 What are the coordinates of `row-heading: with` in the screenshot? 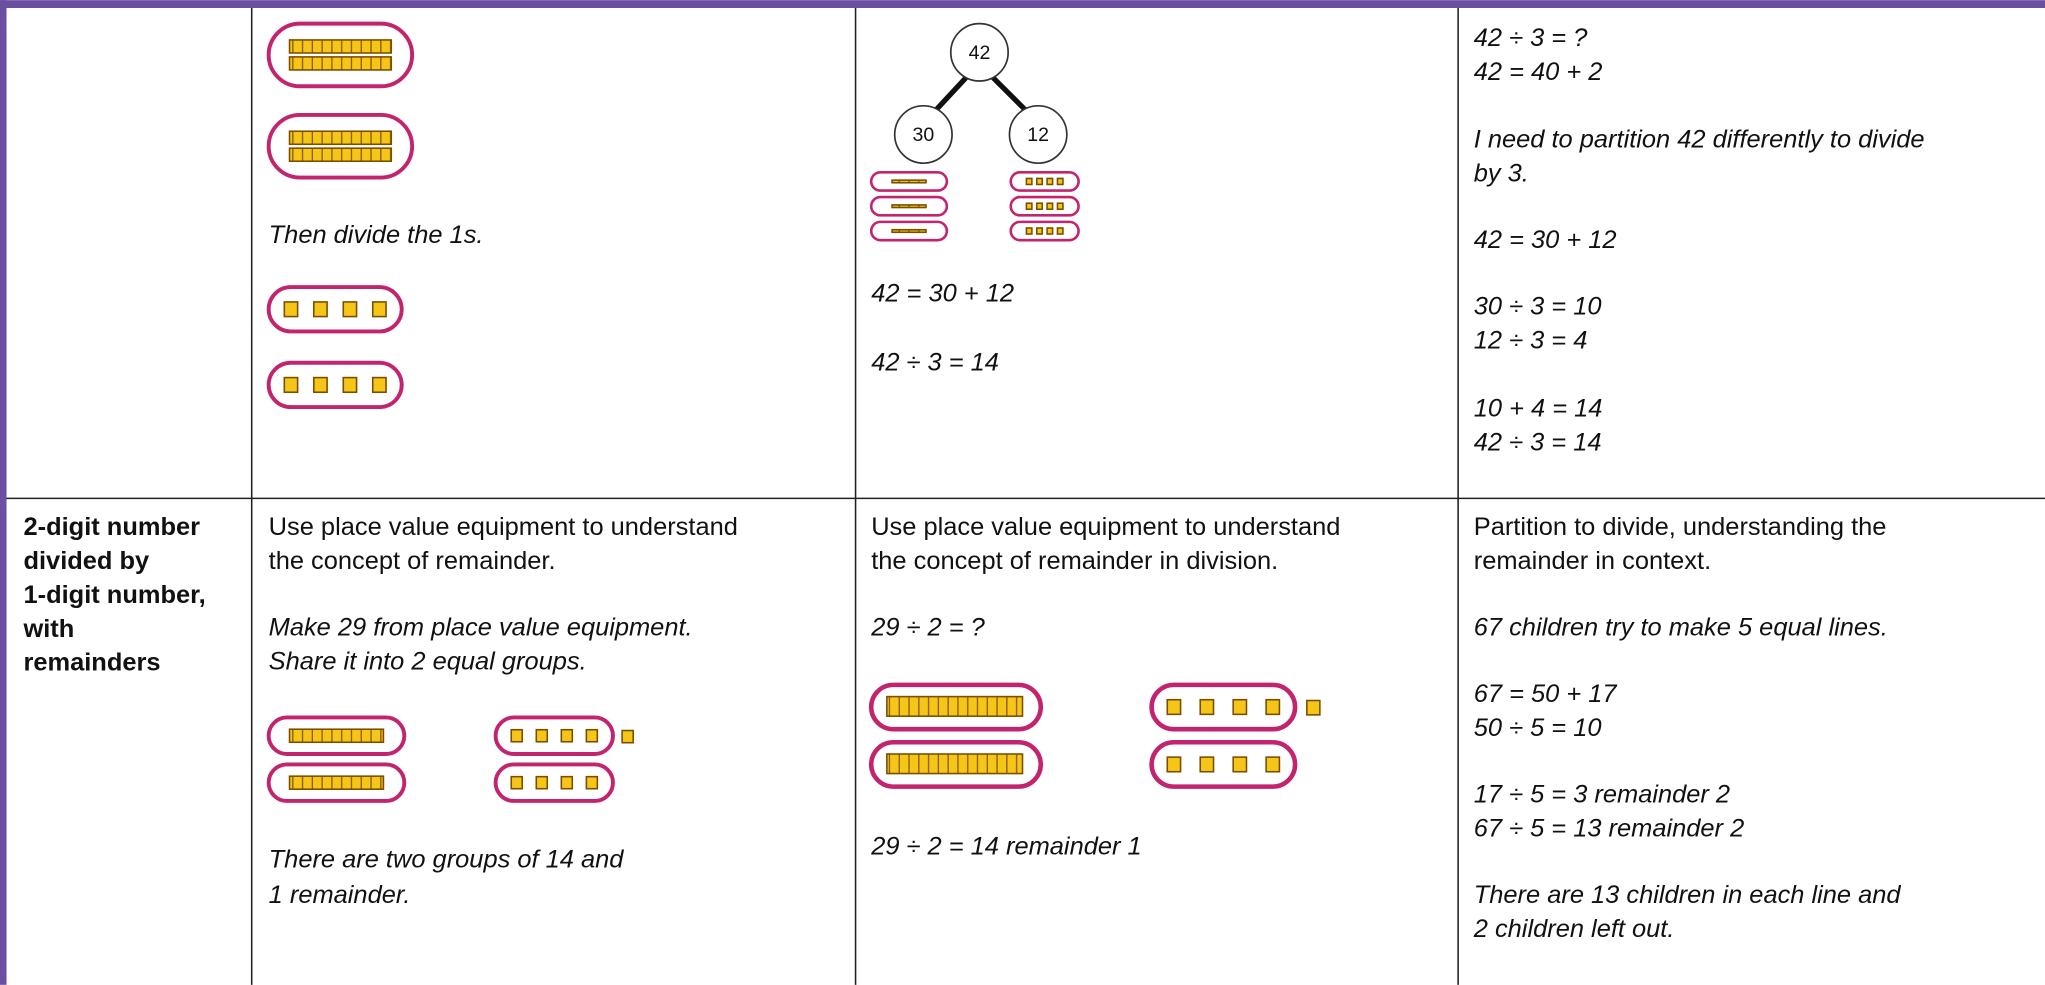 It's located at (48, 629).